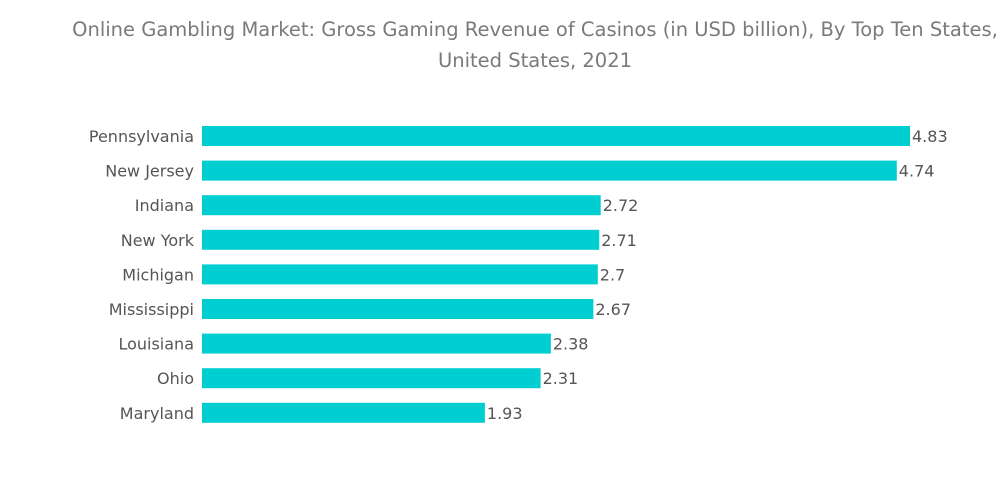  Describe the element at coordinates (157, 413) in the screenshot. I see `category-label: Maryland` at that location.